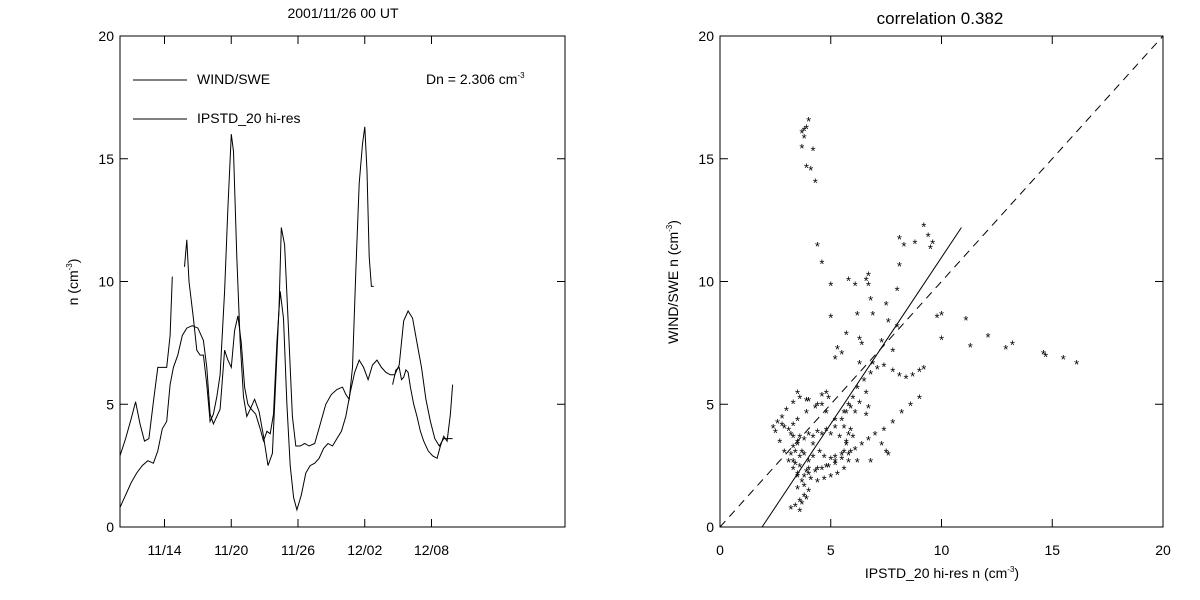  I want to click on x-tick-label: 20, so click(1163, 550).